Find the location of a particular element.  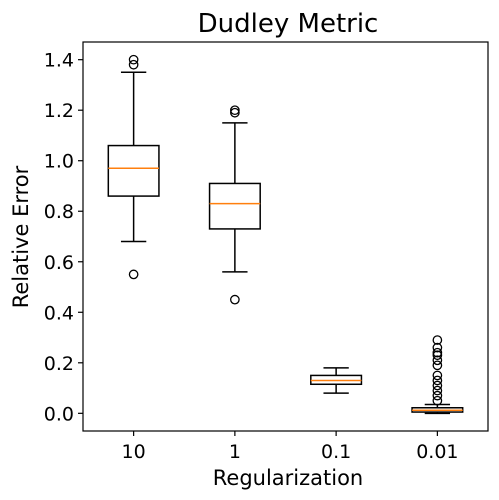

y-tick-label: 0.6 is located at coordinates (59, 263).